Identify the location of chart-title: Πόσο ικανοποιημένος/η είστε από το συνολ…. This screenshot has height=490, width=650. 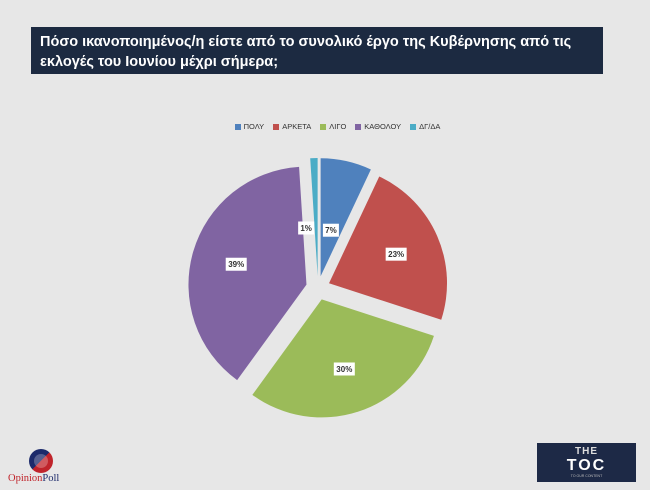
(317, 50).